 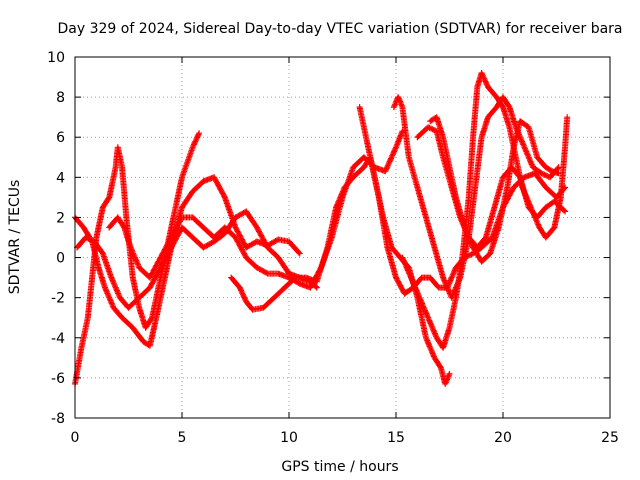 What do you see at coordinates (60, 218) in the screenshot?
I see `y-tick-label: 2` at bounding box center [60, 218].